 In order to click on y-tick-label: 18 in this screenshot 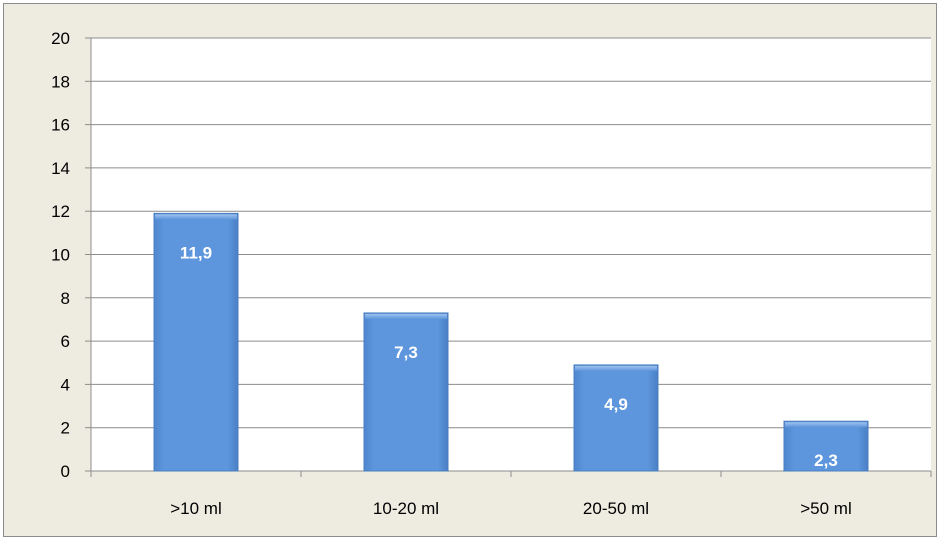, I will do `click(60, 81)`.